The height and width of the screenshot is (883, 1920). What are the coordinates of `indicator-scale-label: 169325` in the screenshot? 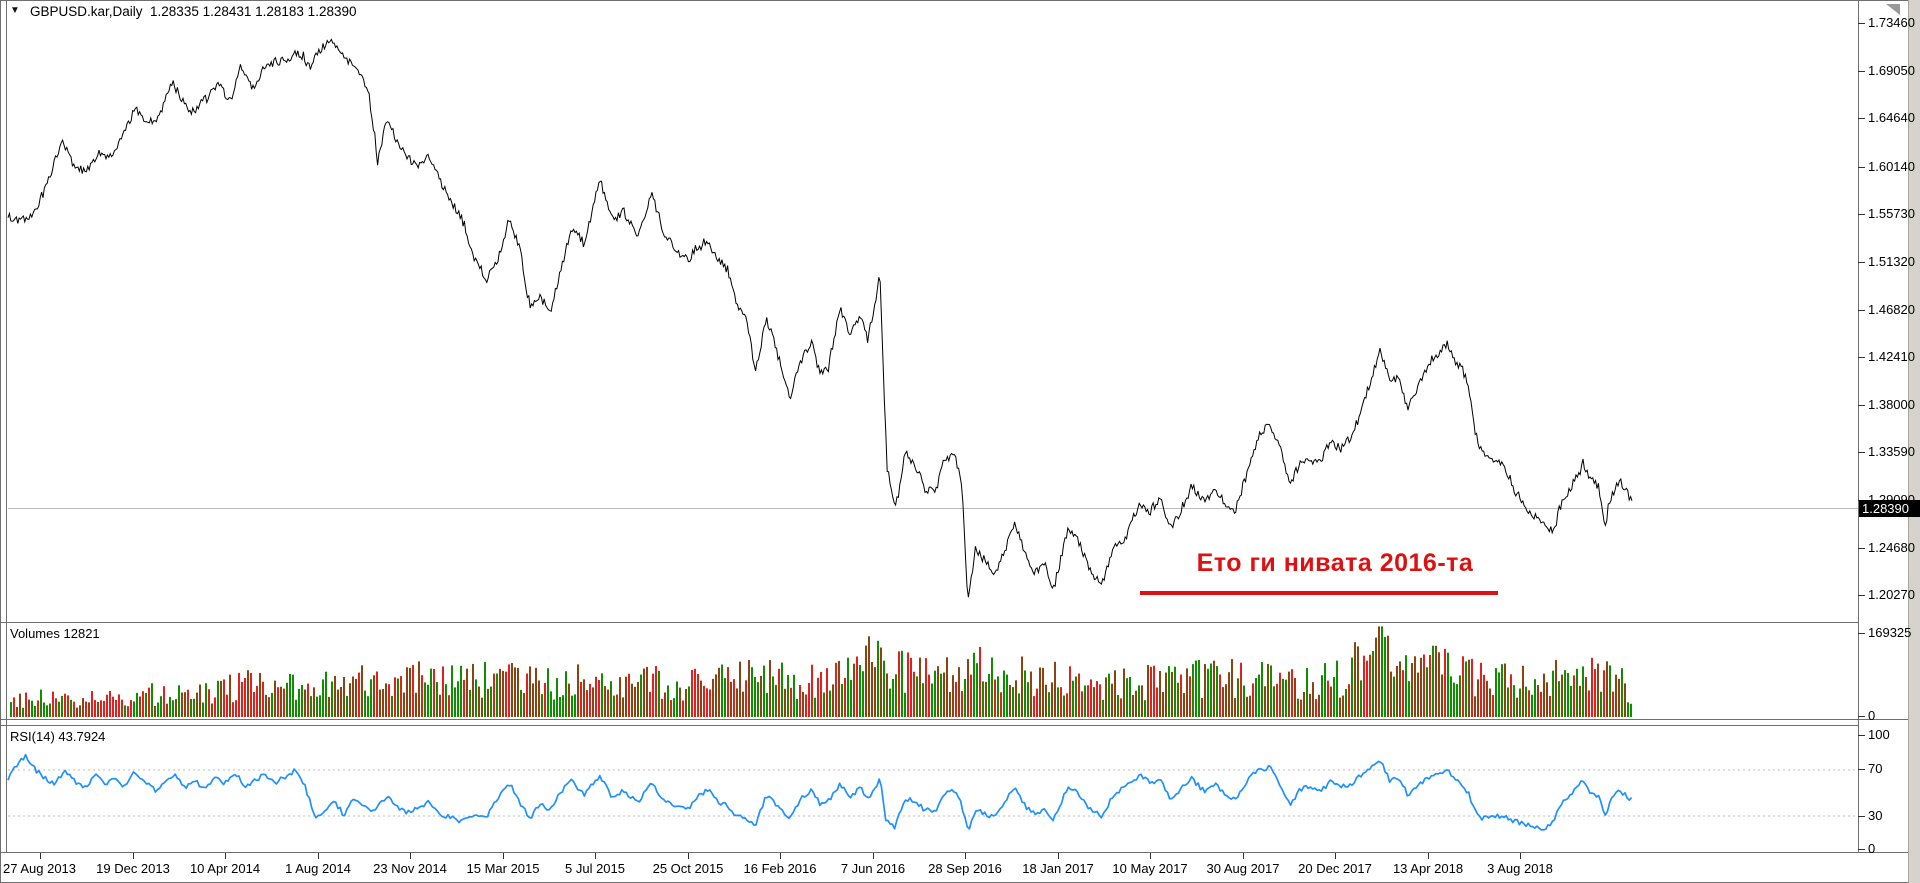 It's located at (1890, 632).